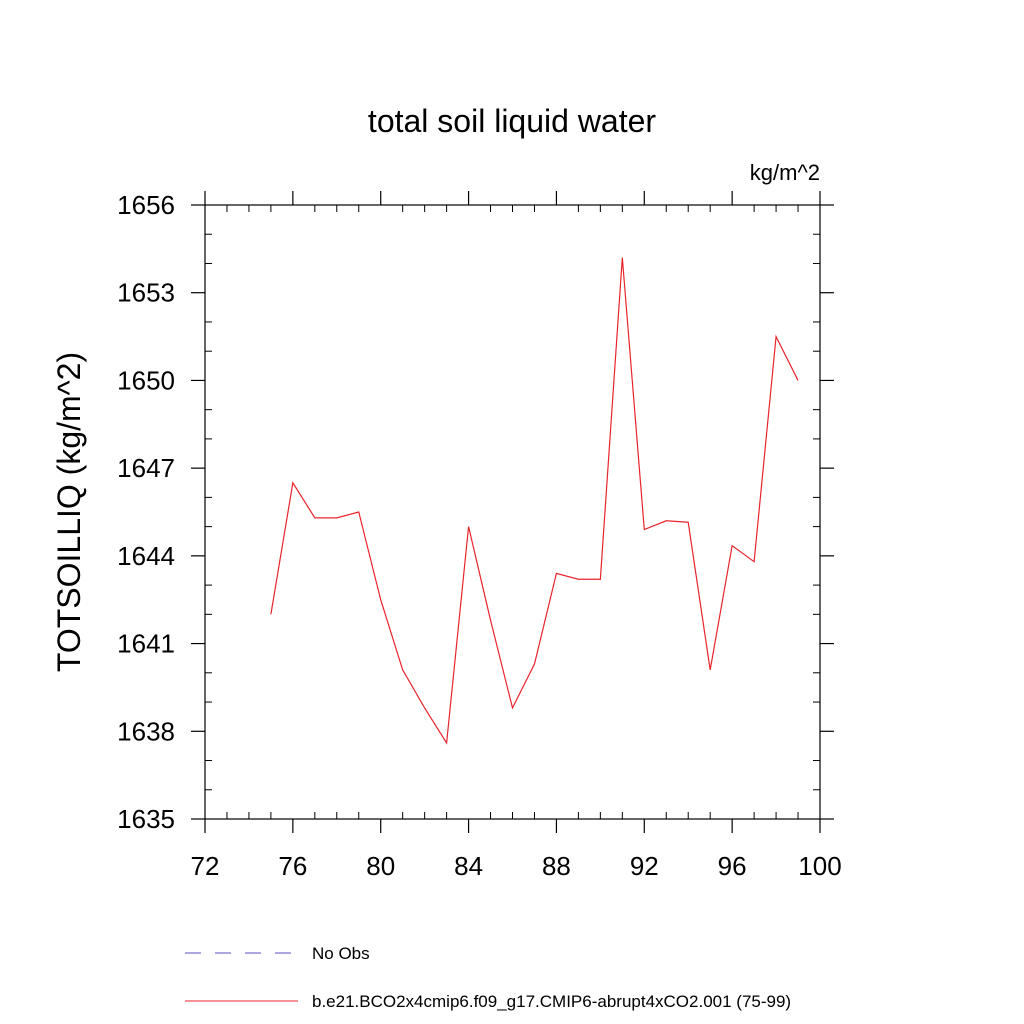 This screenshot has width=1024, height=1024. What do you see at coordinates (512, 121) in the screenshot?
I see `chart-title: total soil liquid water` at bounding box center [512, 121].